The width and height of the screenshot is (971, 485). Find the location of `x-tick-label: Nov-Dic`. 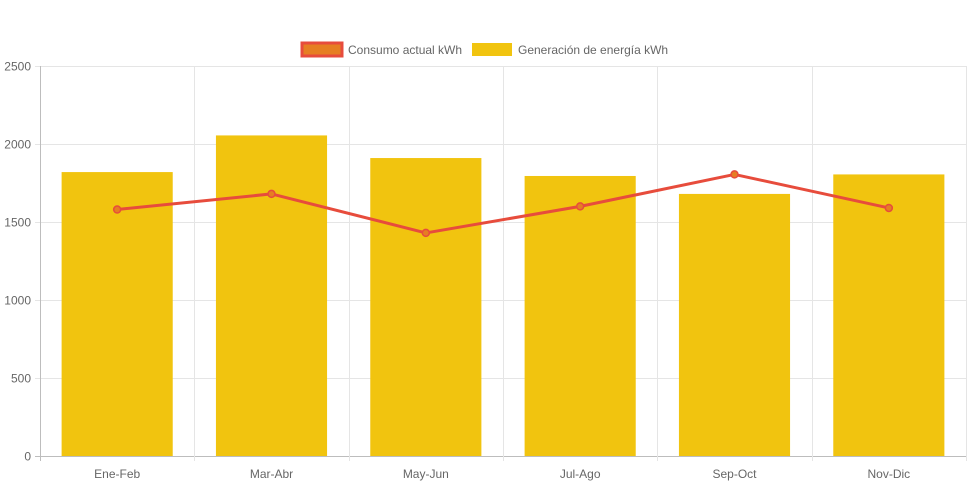

x-tick-label: Nov-Dic is located at coordinates (888, 474).